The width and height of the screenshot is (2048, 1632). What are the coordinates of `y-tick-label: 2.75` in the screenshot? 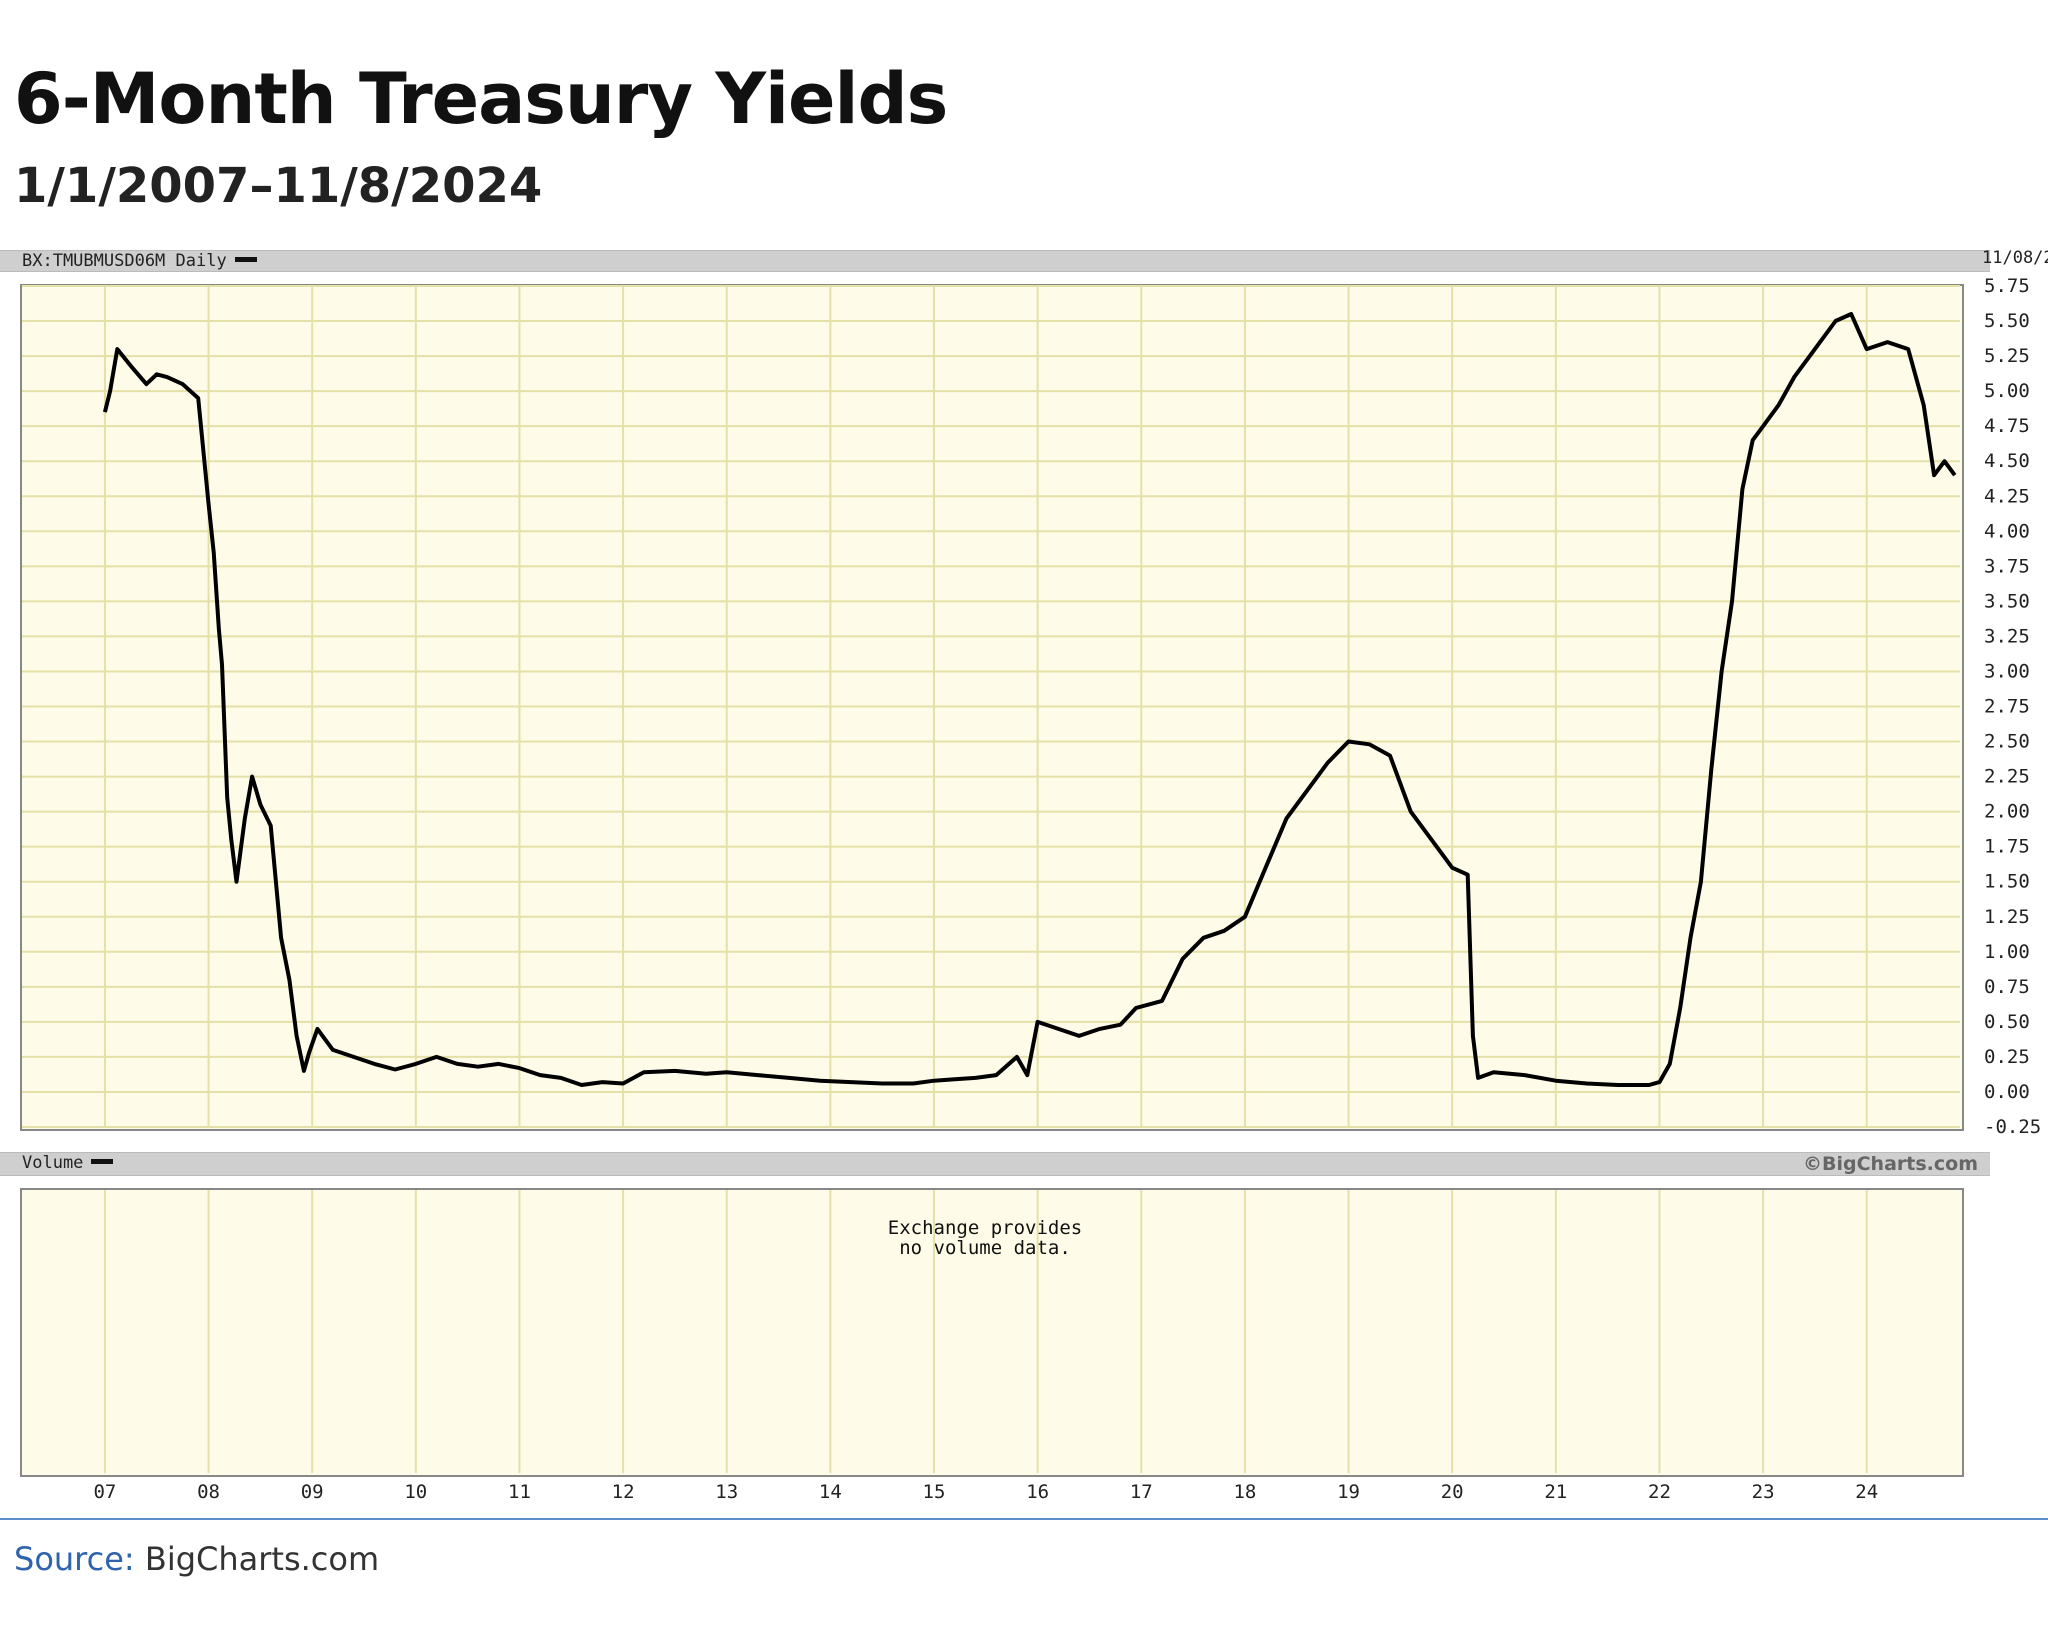 It's located at (2007, 707).